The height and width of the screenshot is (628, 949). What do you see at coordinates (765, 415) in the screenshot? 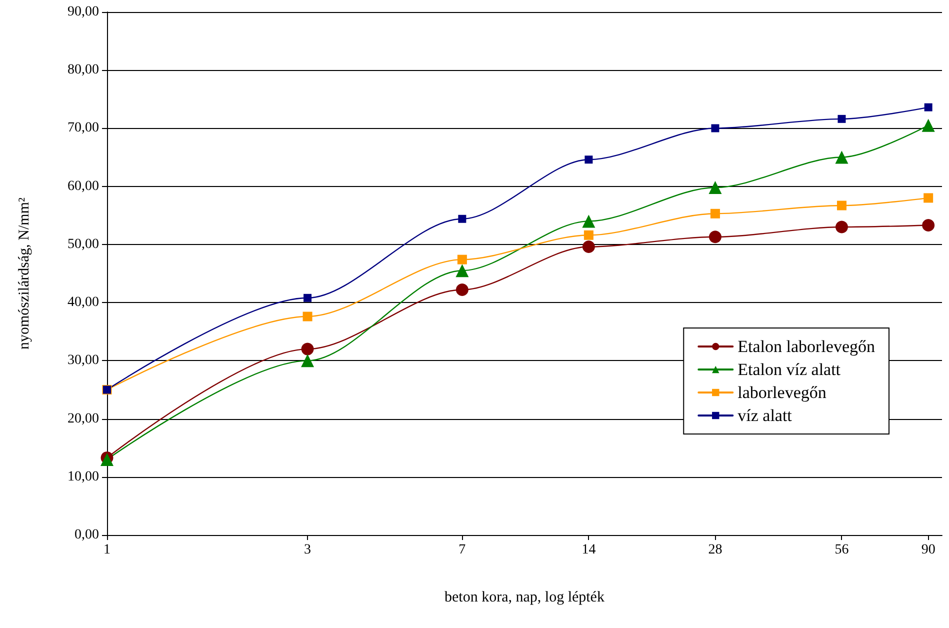
I see `legend-label: víz alatt` at bounding box center [765, 415].